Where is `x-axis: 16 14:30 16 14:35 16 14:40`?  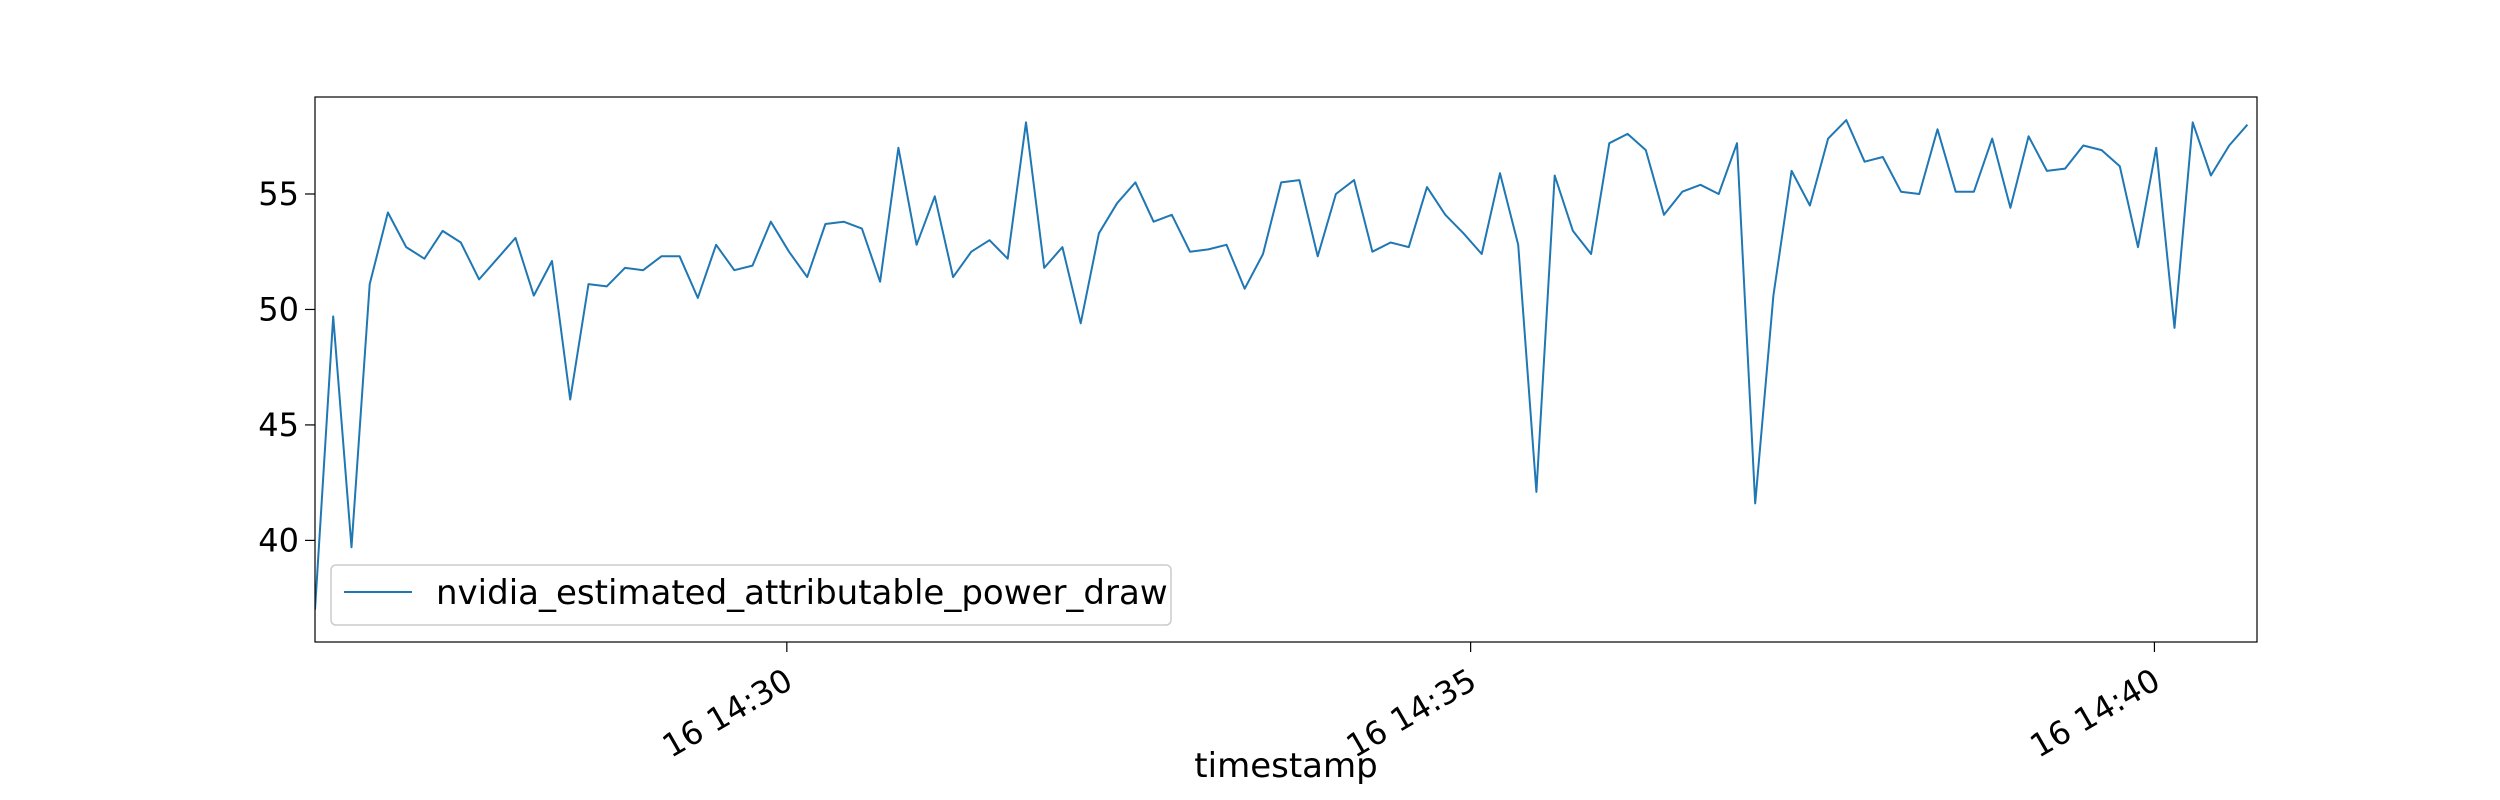 x-axis: 16 14:30 16 14:35 16 14:40 is located at coordinates (1411, 703).